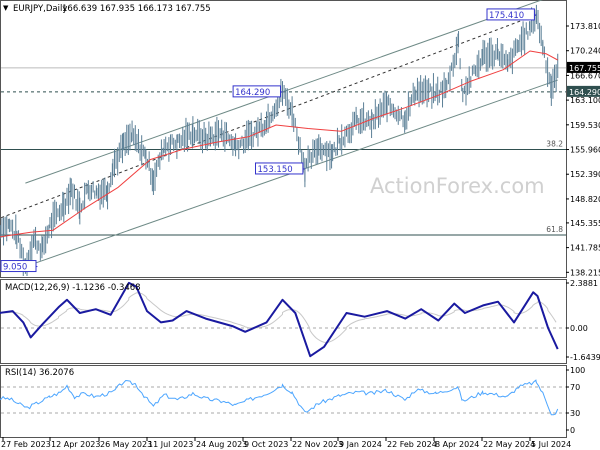 The image size is (600, 450). What do you see at coordinates (221, 444) in the screenshot?
I see `date-tick-label: 24 Aug 2023` at bounding box center [221, 444].